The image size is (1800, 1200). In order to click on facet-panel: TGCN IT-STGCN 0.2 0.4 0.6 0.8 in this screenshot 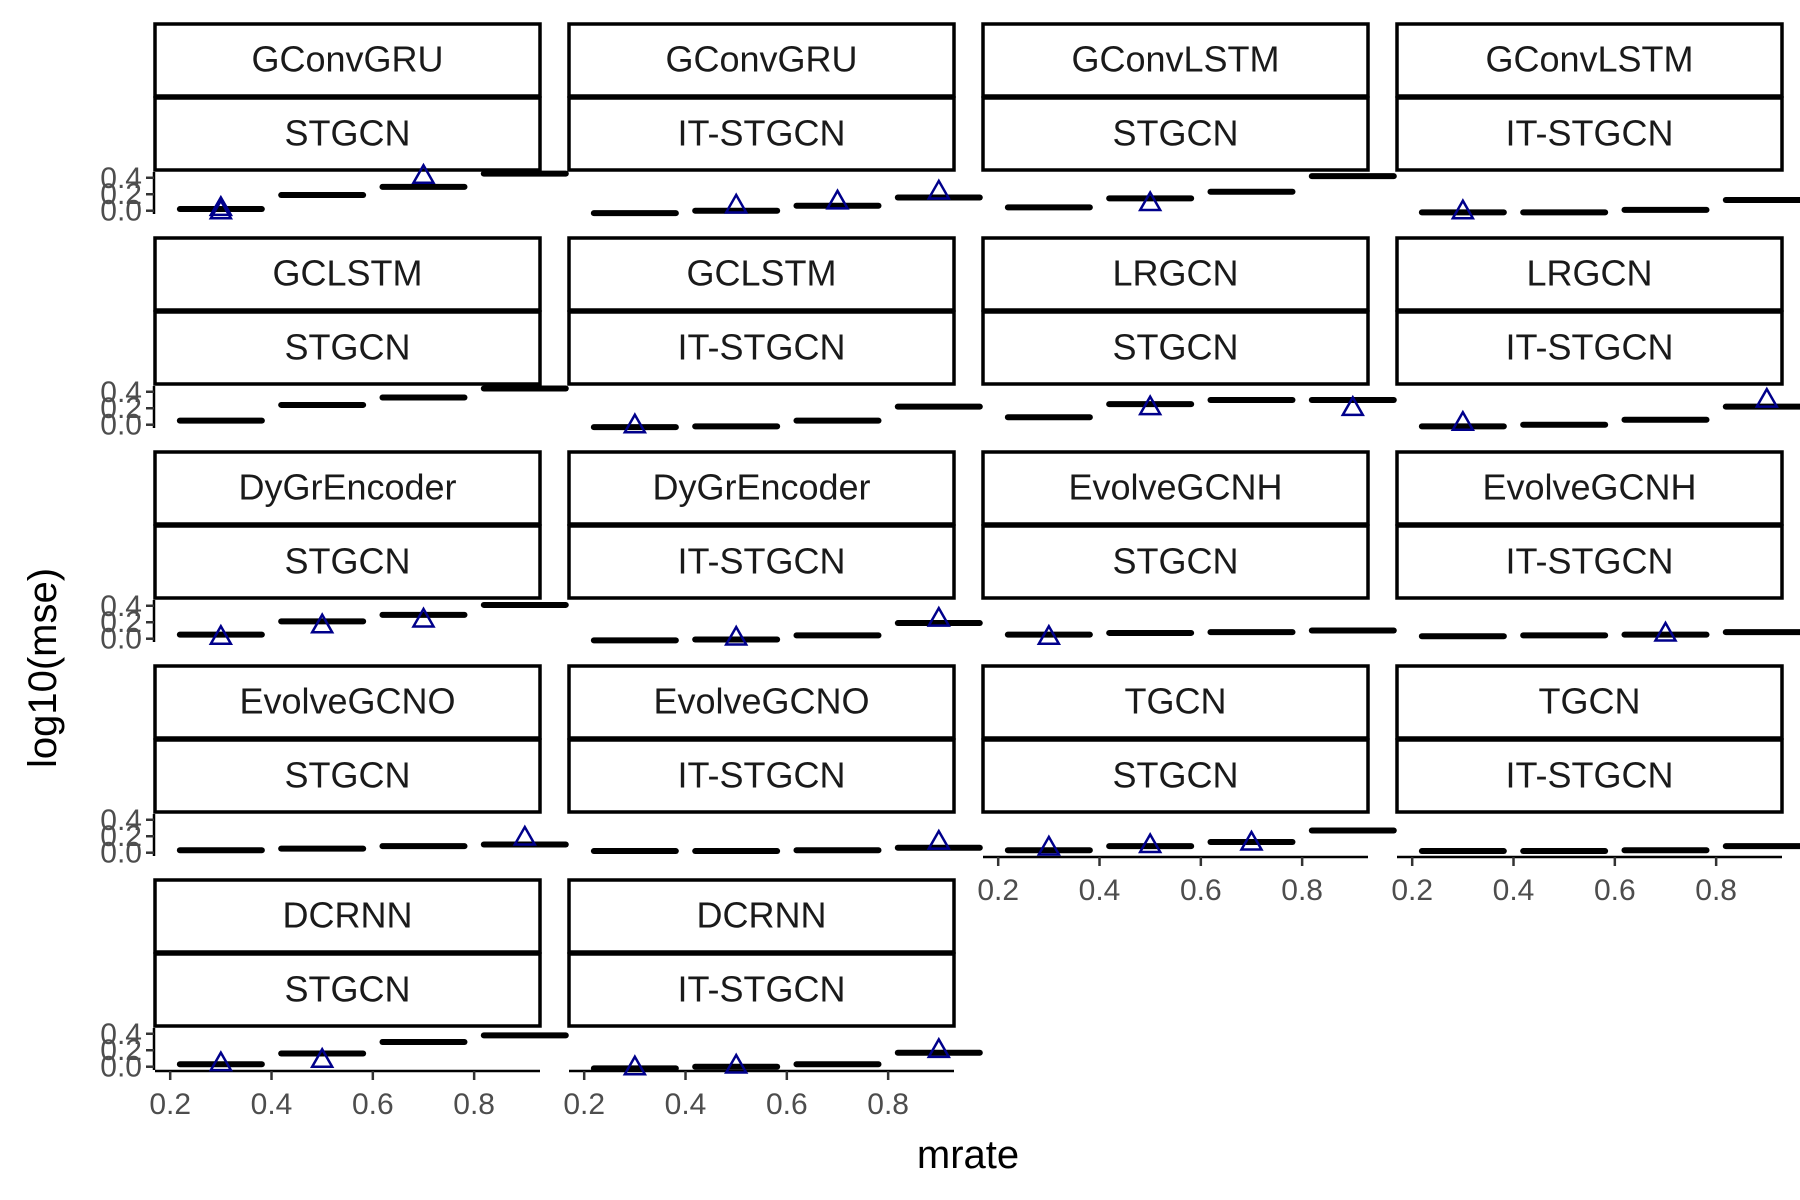, I will do `click(1595, 785)`.